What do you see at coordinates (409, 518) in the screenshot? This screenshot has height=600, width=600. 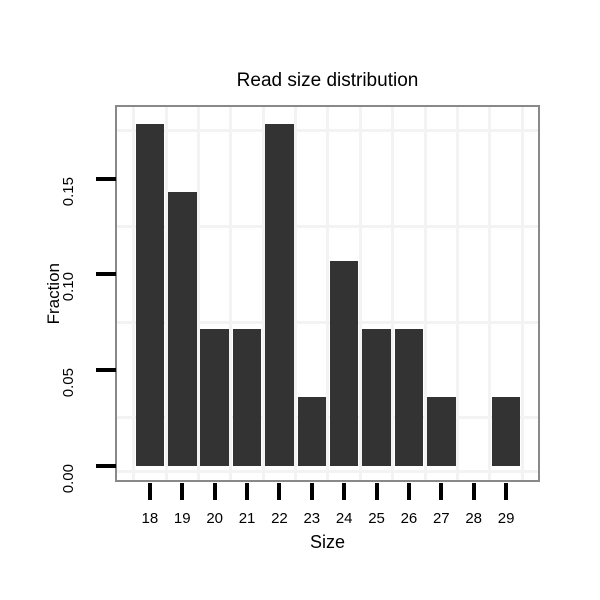 I see `x-tick-label: 26` at bounding box center [409, 518].